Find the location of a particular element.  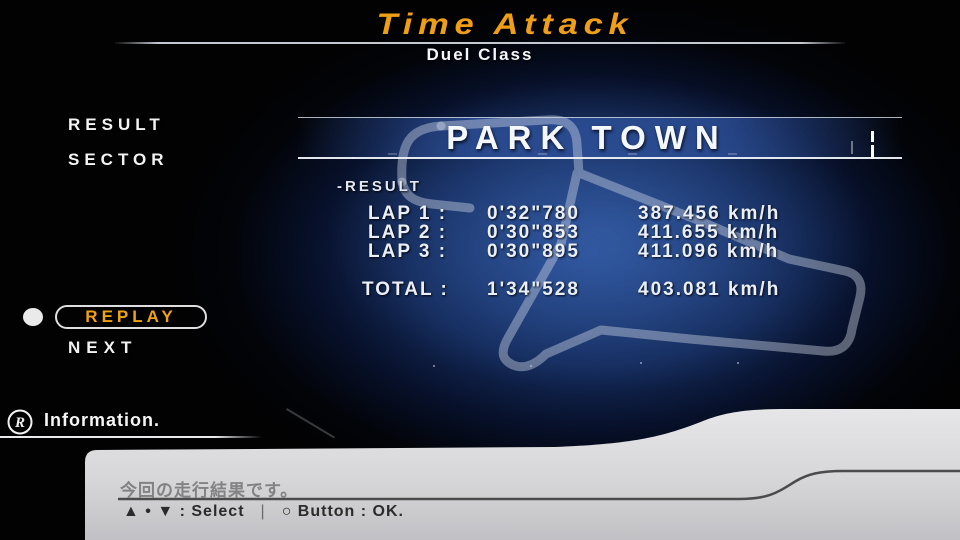

title-underline is located at coordinates (480, 43).